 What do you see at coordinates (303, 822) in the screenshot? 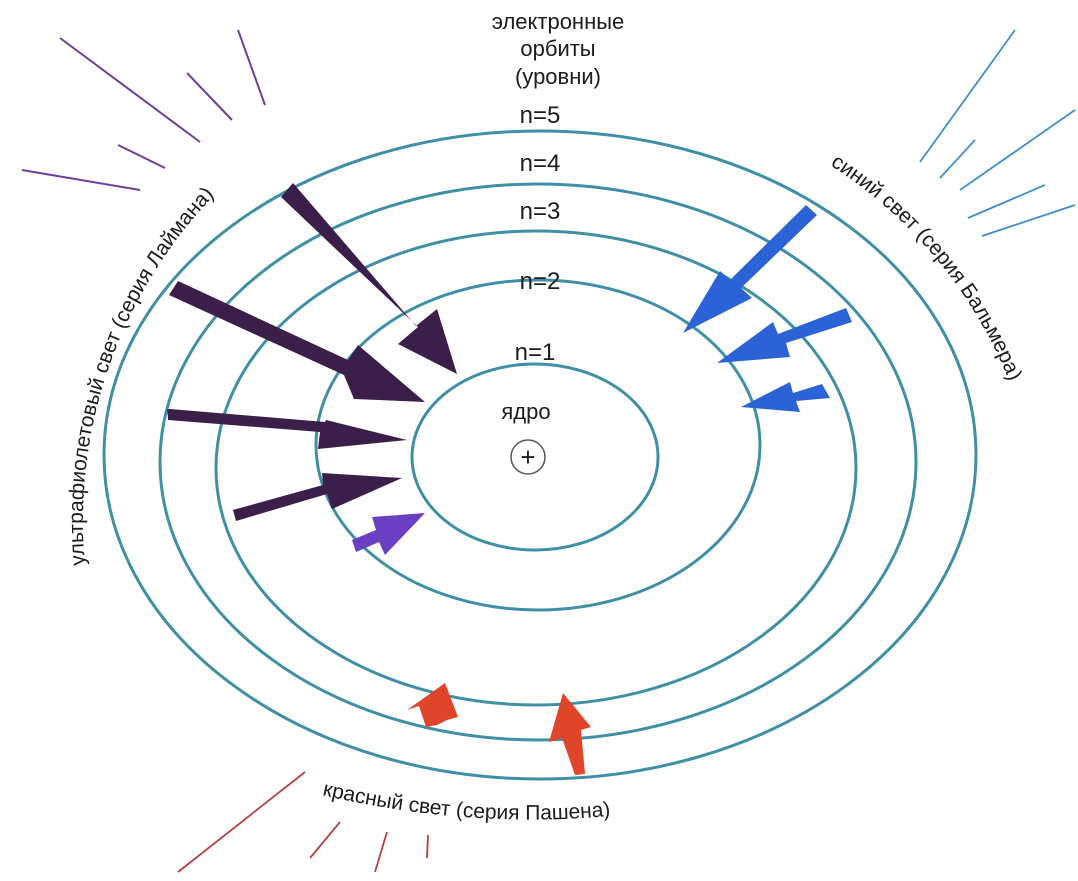
I see `red-rays` at bounding box center [303, 822].